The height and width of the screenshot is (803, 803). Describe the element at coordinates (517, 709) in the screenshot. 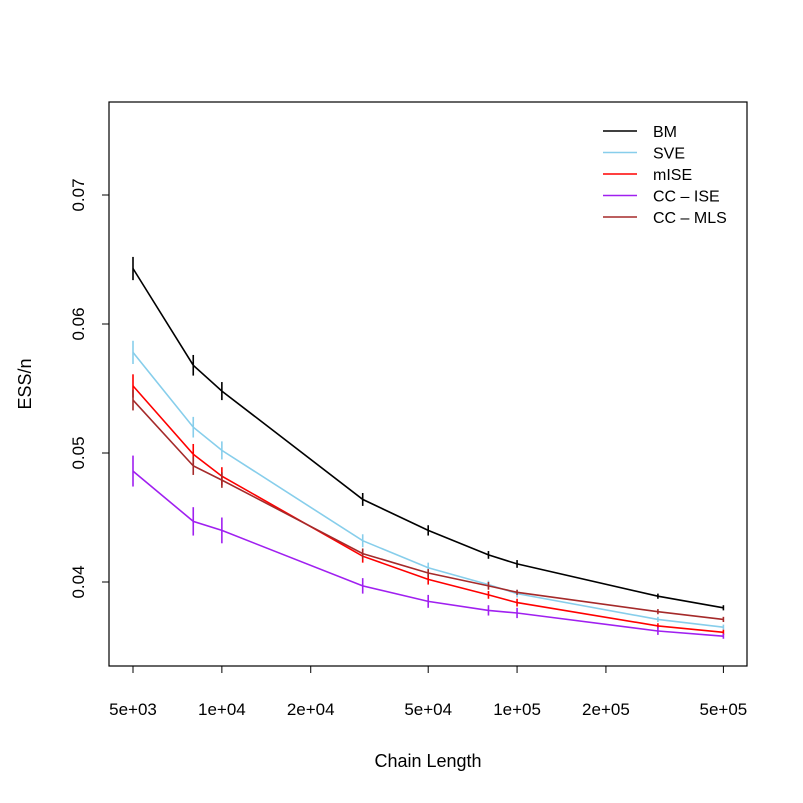

I see `x-tick-label: 1e+05` at that location.